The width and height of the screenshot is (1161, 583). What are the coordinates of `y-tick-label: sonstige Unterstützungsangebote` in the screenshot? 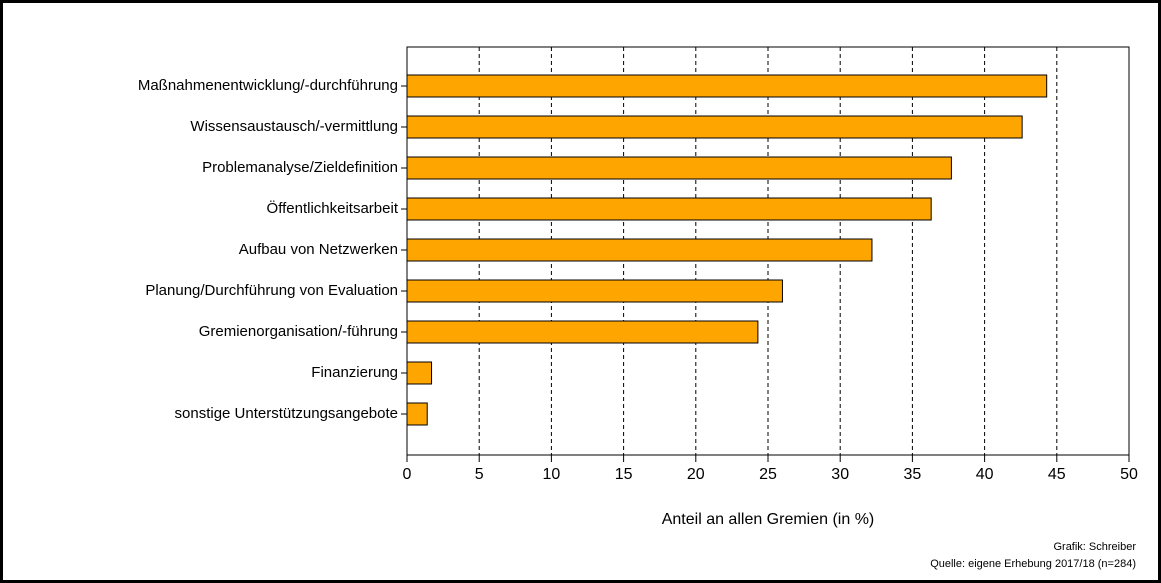 It's located at (286, 413).